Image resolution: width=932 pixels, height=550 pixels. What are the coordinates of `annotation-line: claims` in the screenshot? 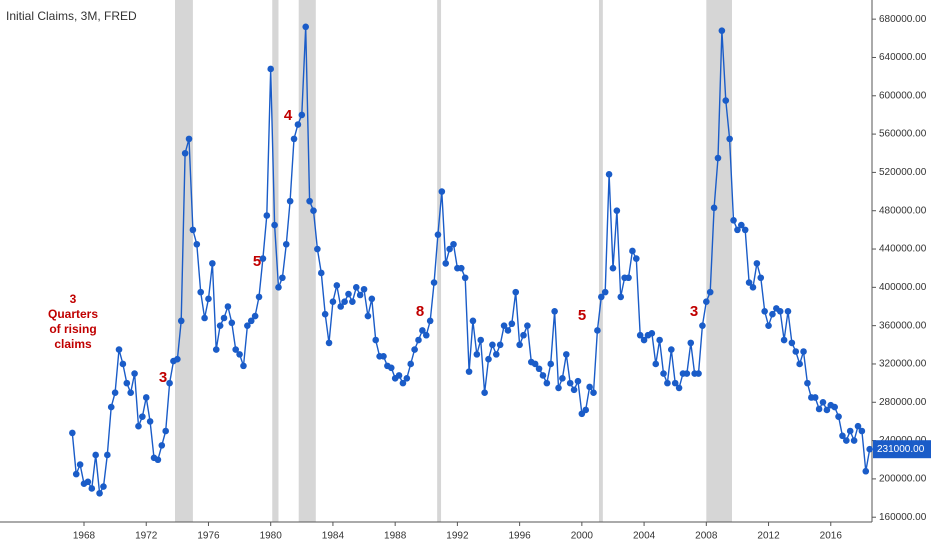 It's located at (73, 344).